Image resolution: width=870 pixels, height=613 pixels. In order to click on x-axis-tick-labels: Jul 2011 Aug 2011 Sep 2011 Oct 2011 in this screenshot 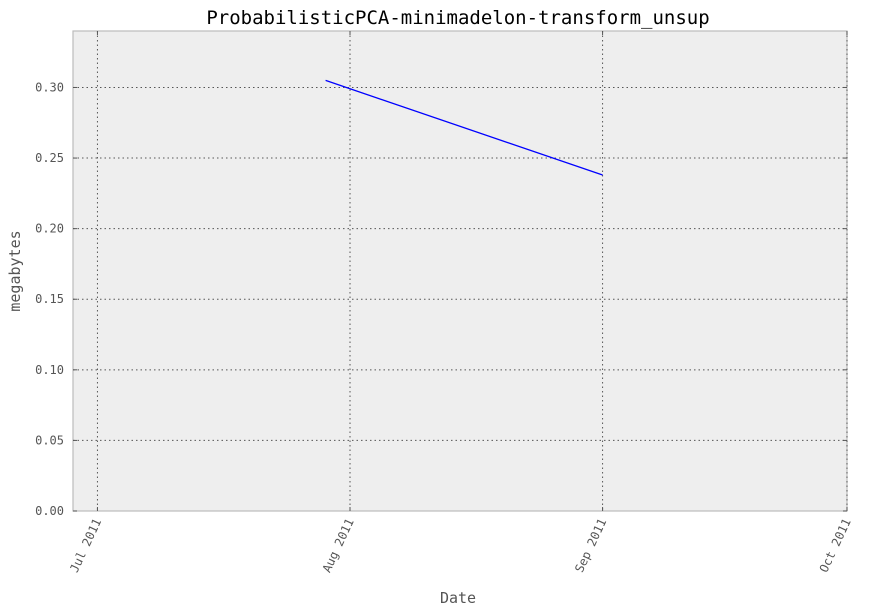, I will do `click(460, 545)`.